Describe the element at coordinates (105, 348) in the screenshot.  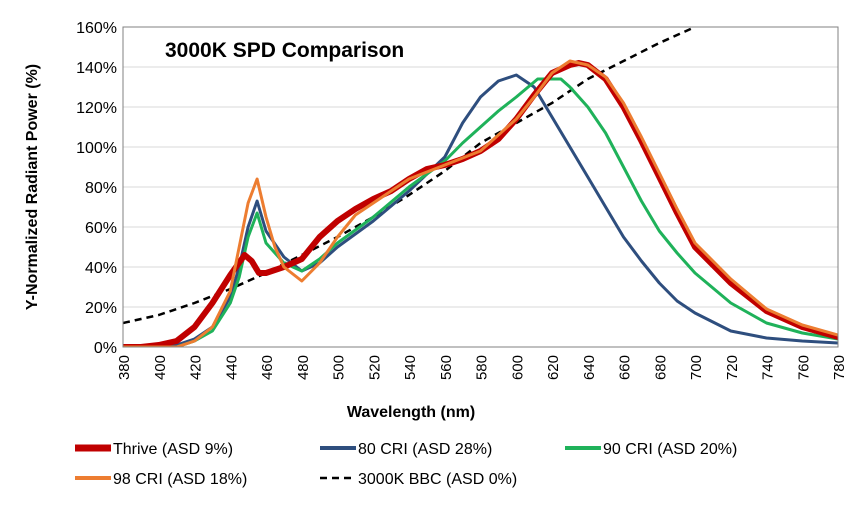
I see `y-tick-label: 0%` at that location.